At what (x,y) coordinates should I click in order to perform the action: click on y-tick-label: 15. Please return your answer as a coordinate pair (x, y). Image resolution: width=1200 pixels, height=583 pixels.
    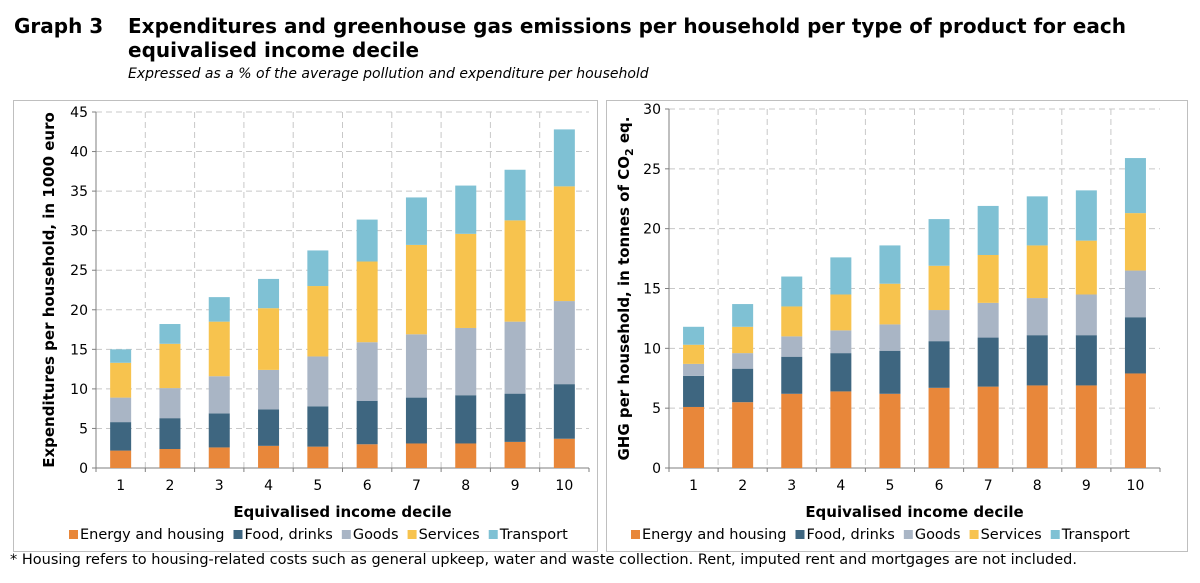
    Looking at the image, I should click on (652, 290).